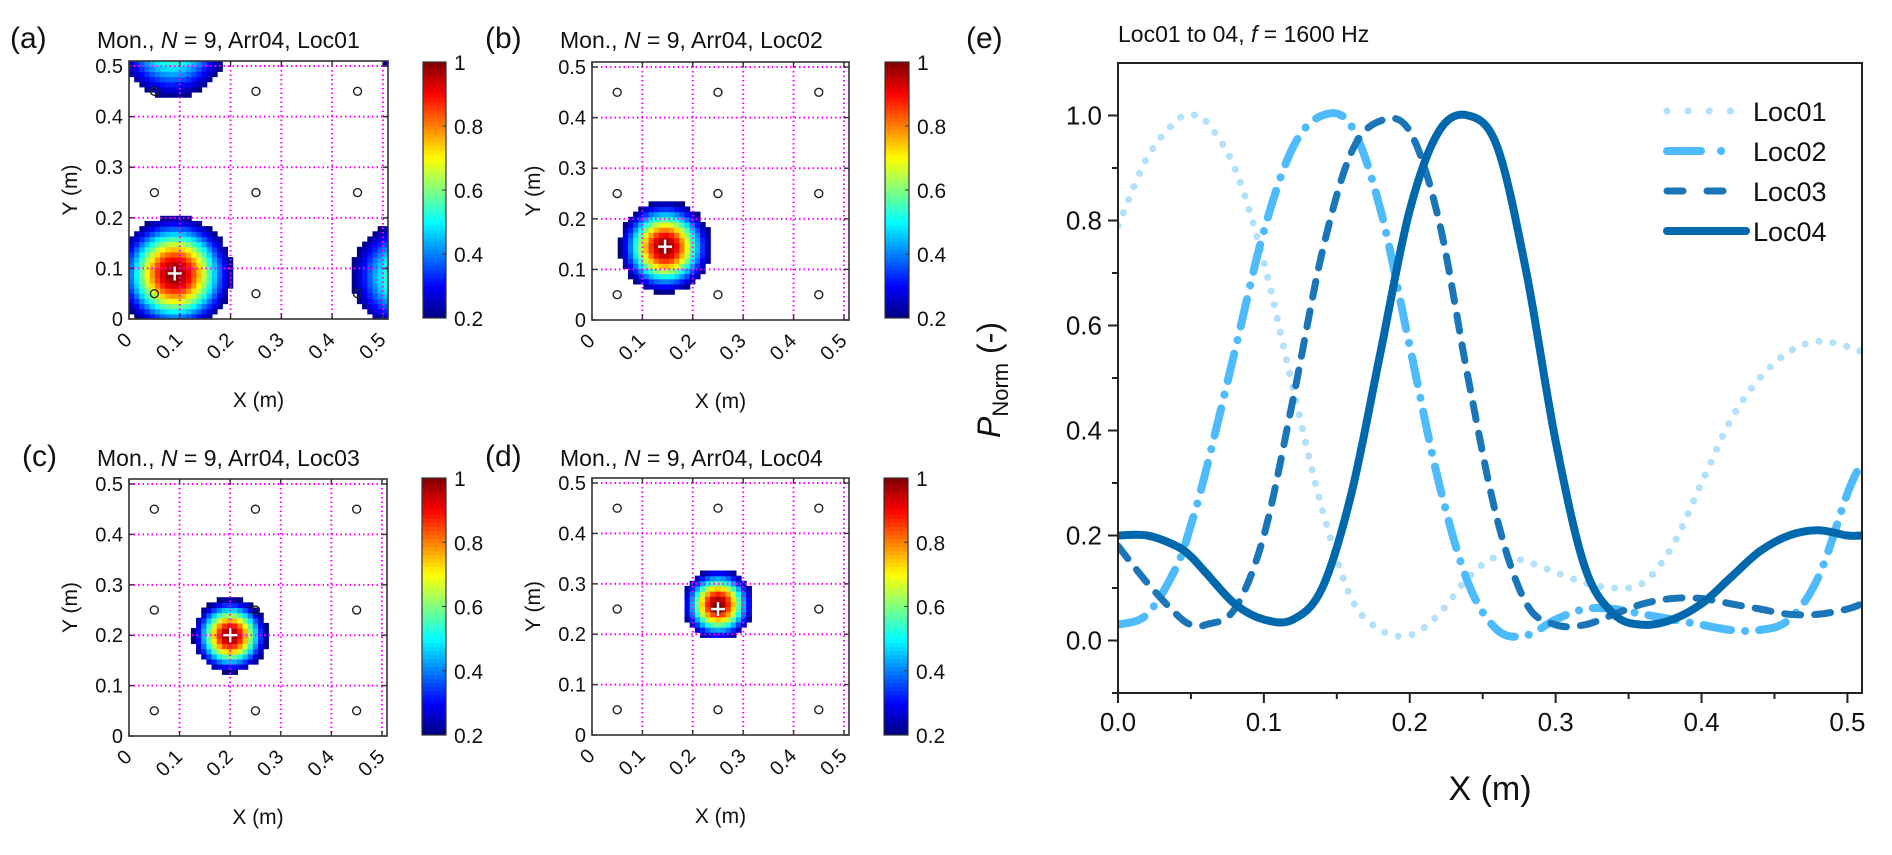  Describe the element at coordinates (732, 347) in the screenshot. I see `x-tick-label: 0.3` at that location.